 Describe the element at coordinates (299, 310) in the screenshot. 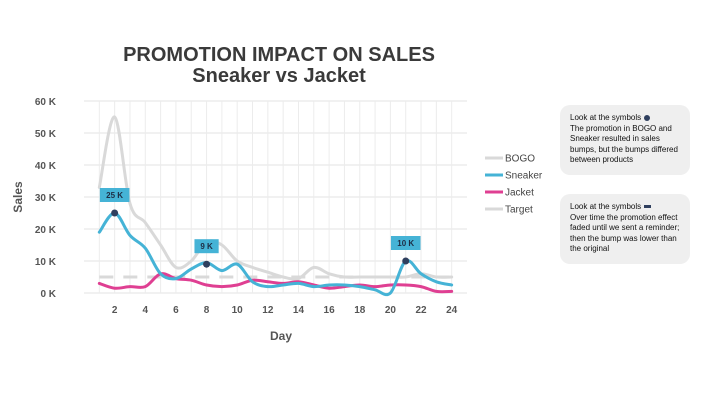

I see `x-tick-label: 14` at that location.